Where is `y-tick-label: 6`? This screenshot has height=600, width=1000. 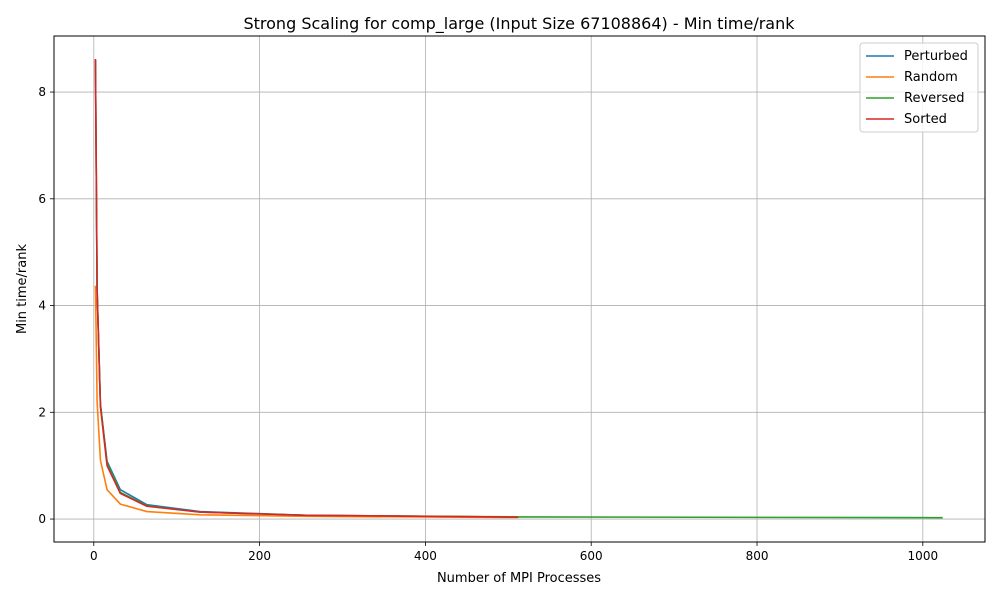
y-tick-label: 6 is located at coordinates (42, 199).